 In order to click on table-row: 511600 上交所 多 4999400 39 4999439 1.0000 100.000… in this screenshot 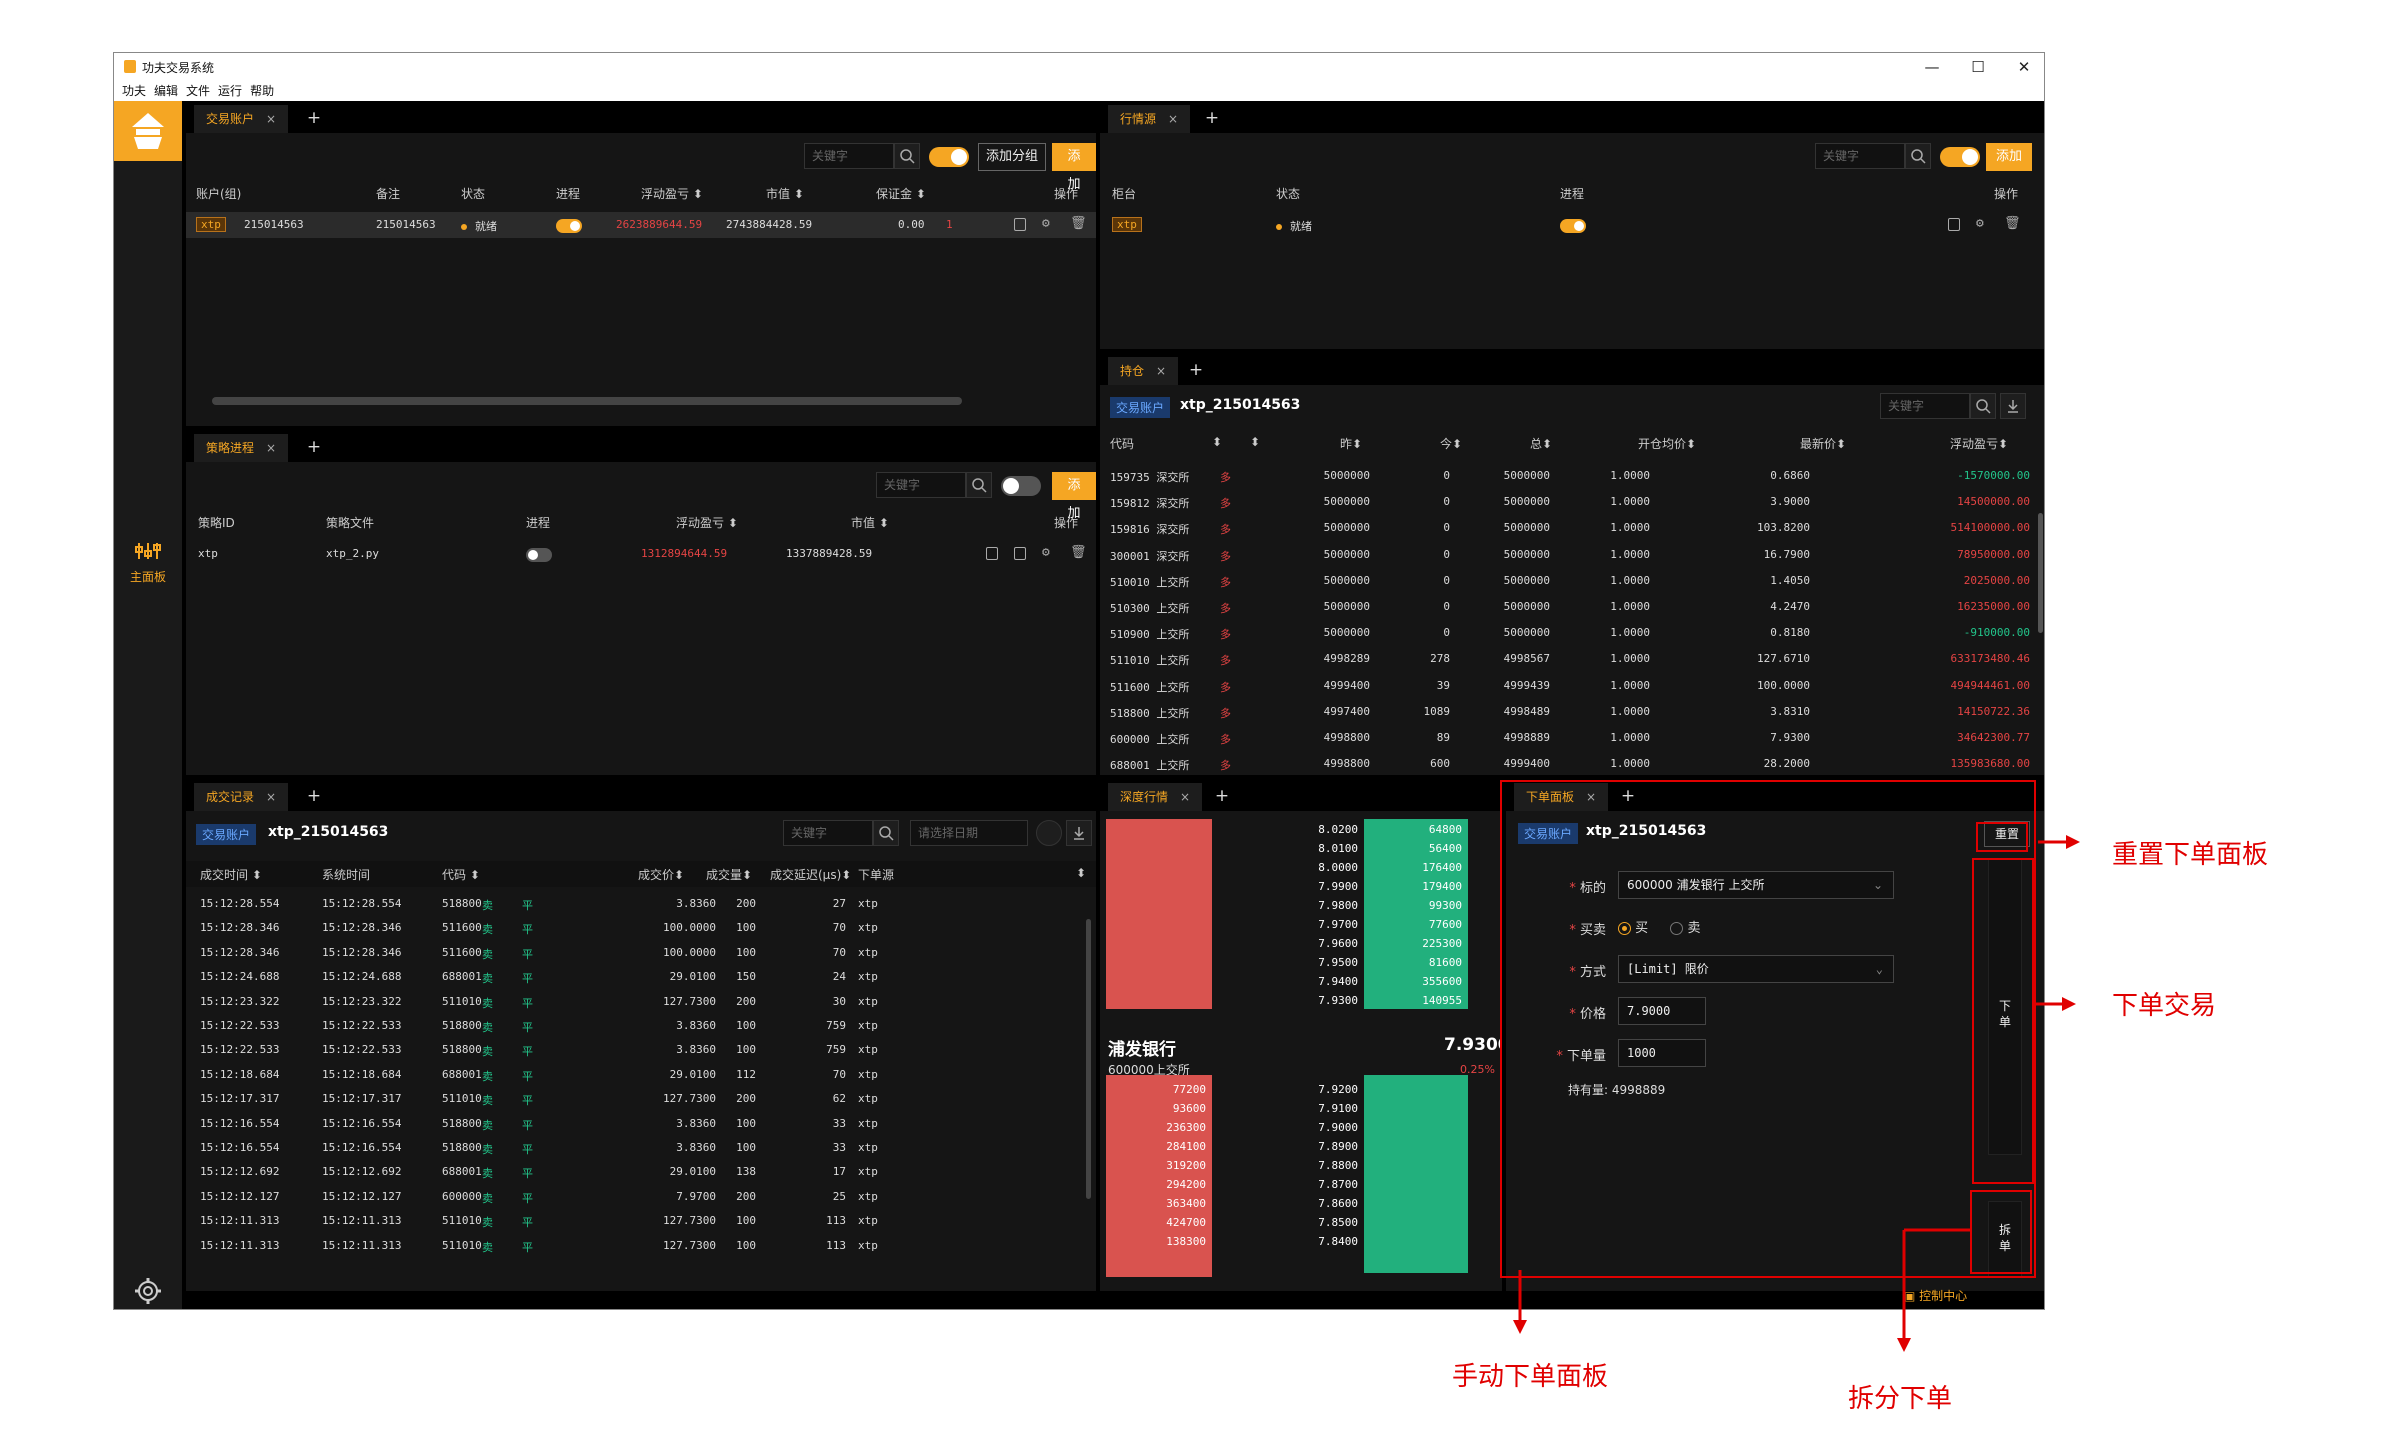, I will do `click(1572, 686)`.